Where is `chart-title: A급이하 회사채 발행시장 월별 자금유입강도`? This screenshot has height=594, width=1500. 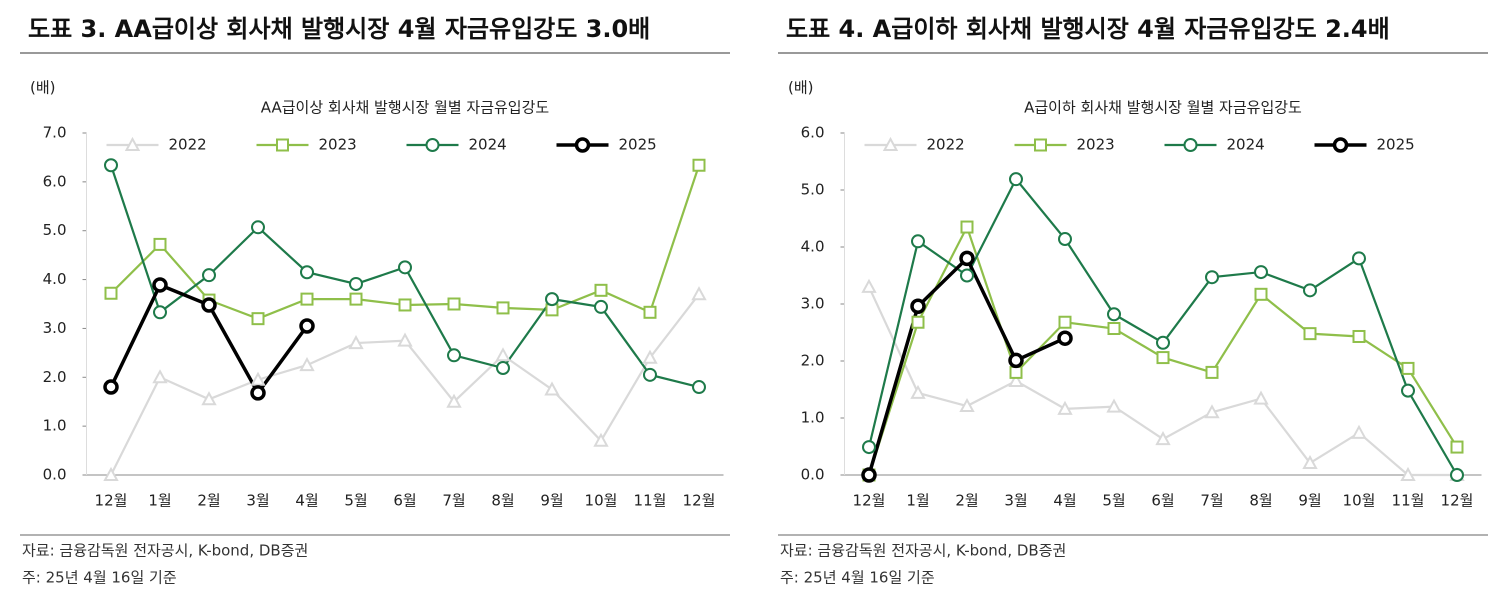
chart-title: A급이하 회사채 발행시장 월별 자금유입강도 is located at coordinates (1163, 108).